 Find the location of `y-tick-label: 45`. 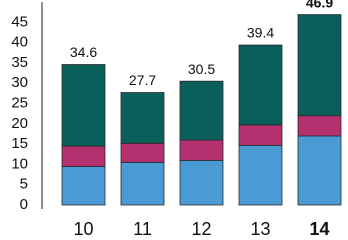

y-tick-label: 45 is located at coordinates (19, 21).